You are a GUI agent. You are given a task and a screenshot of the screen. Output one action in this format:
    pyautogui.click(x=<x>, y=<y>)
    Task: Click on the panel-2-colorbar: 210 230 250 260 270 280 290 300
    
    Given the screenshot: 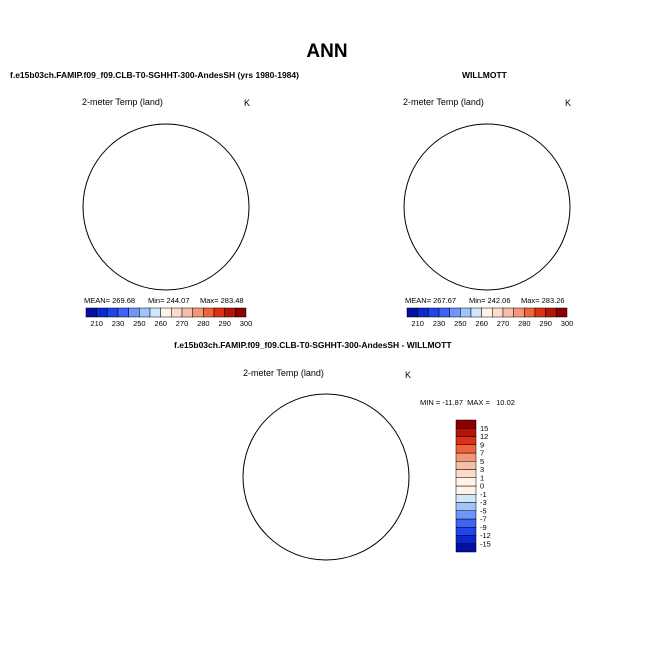 What is the action you would take?
    pyautogui.click(x=489, y=317)
    